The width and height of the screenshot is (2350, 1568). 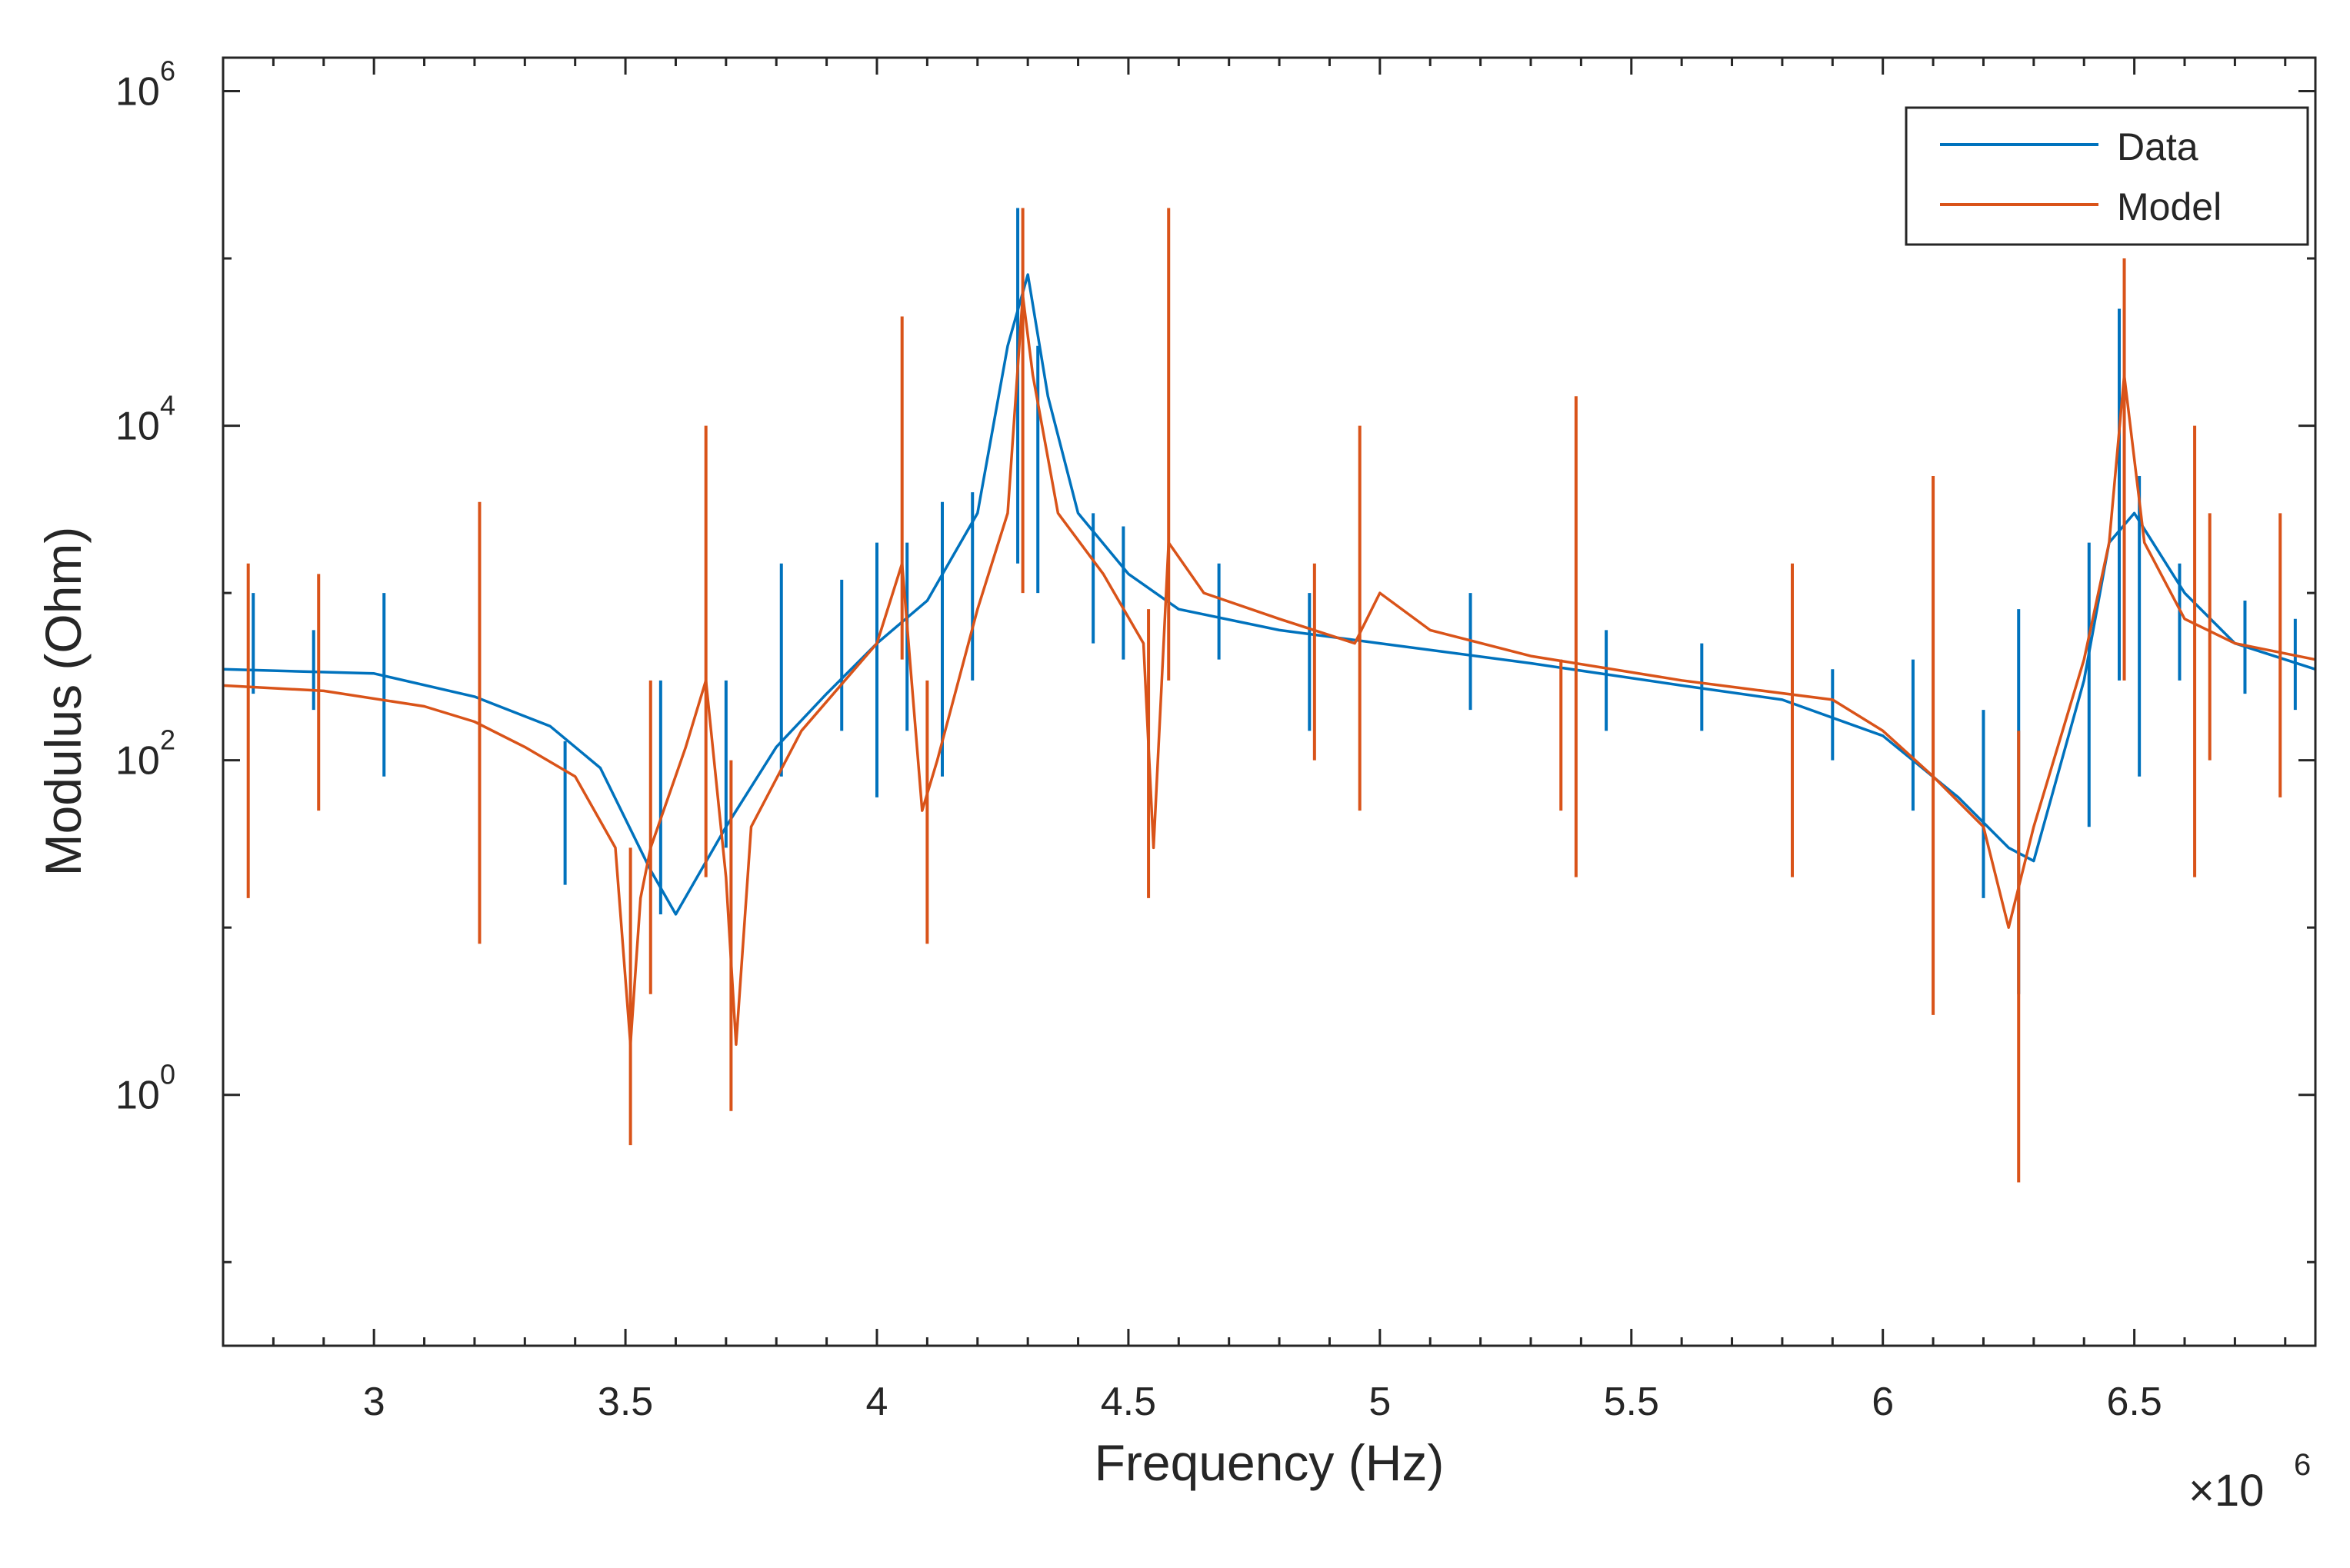 I want to click on x-multiplier: ×10 6, so click(x=2249, y=1482).